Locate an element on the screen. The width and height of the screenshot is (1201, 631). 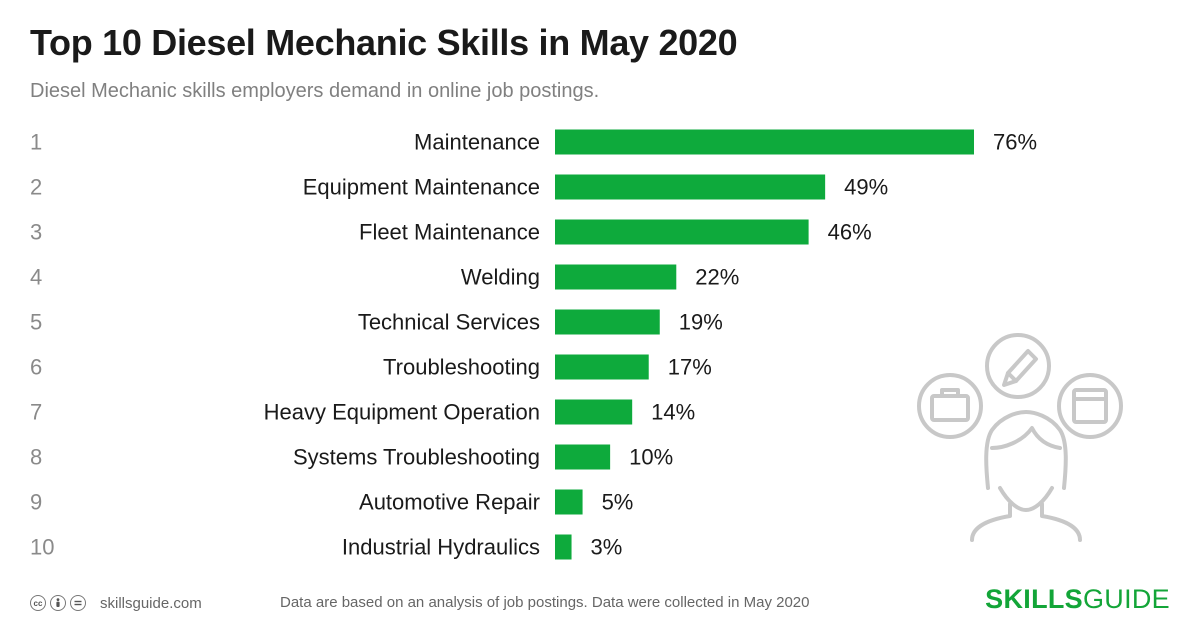
category-label: Technical Services is located at coordinates (449, 322).